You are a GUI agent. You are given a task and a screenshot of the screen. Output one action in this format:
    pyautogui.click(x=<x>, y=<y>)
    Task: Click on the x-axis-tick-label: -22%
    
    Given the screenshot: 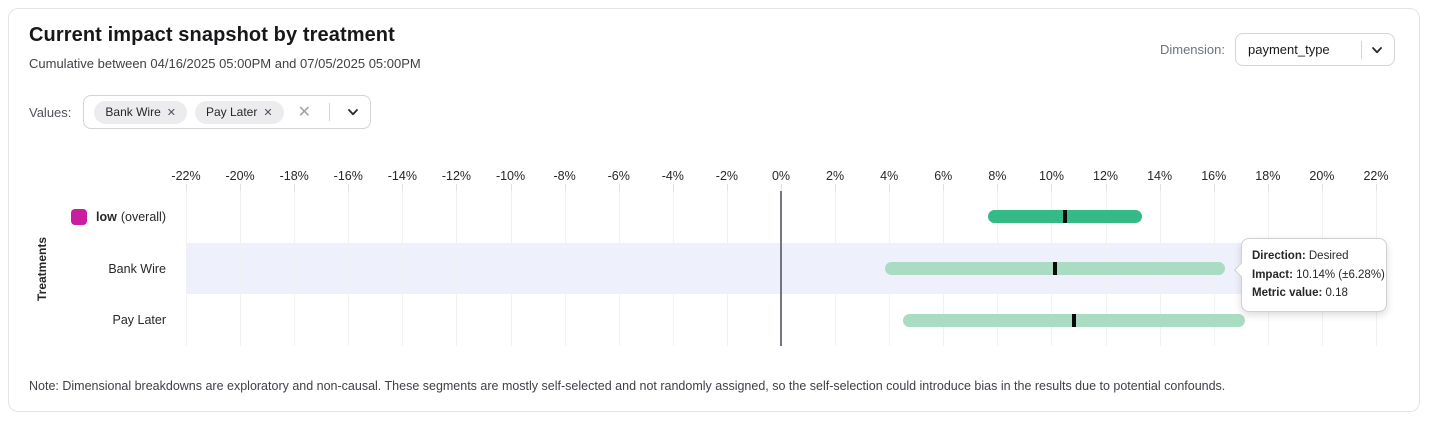 What is the action you would take?
    pyautogui.click(x=186, y=176)
    